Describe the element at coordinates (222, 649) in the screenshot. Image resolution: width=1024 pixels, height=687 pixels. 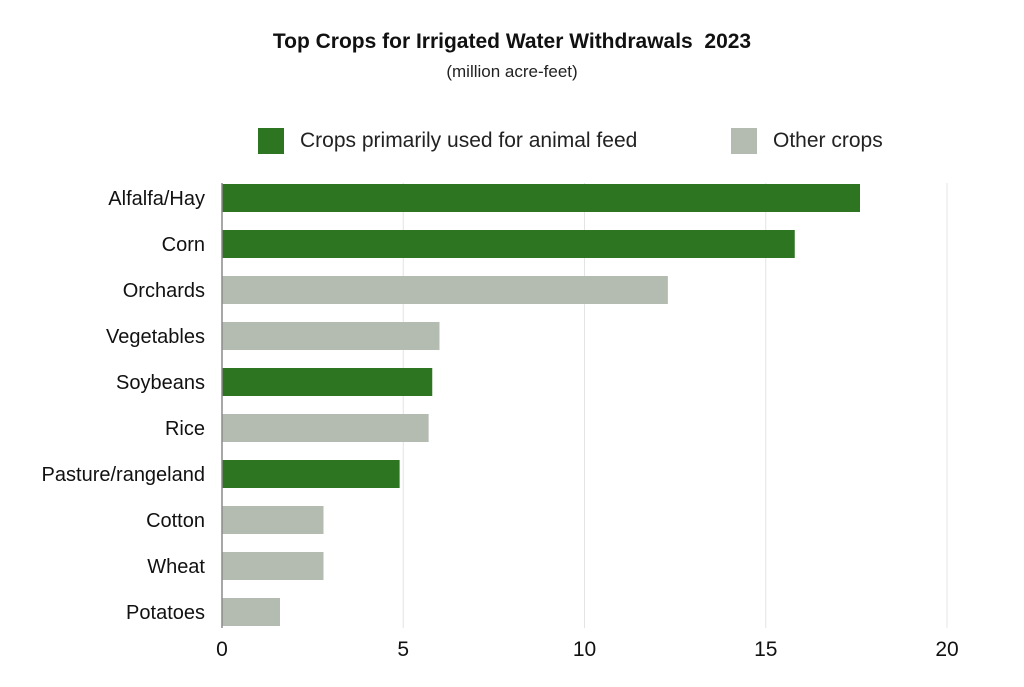
I see `x-tick-label-0: 0` at that location.